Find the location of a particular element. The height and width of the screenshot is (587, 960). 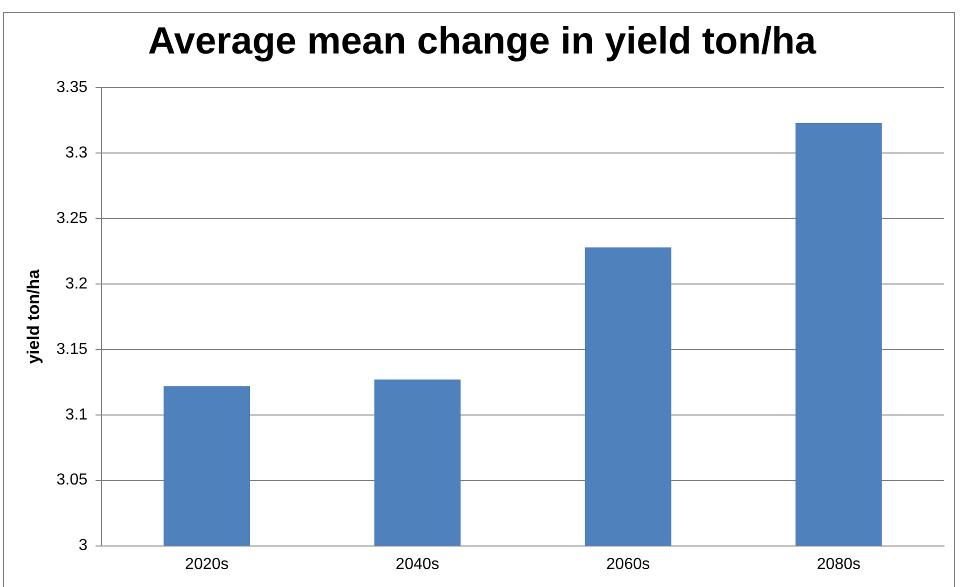

y-tick-label: 3.25 is located at coordinates (72, 218).